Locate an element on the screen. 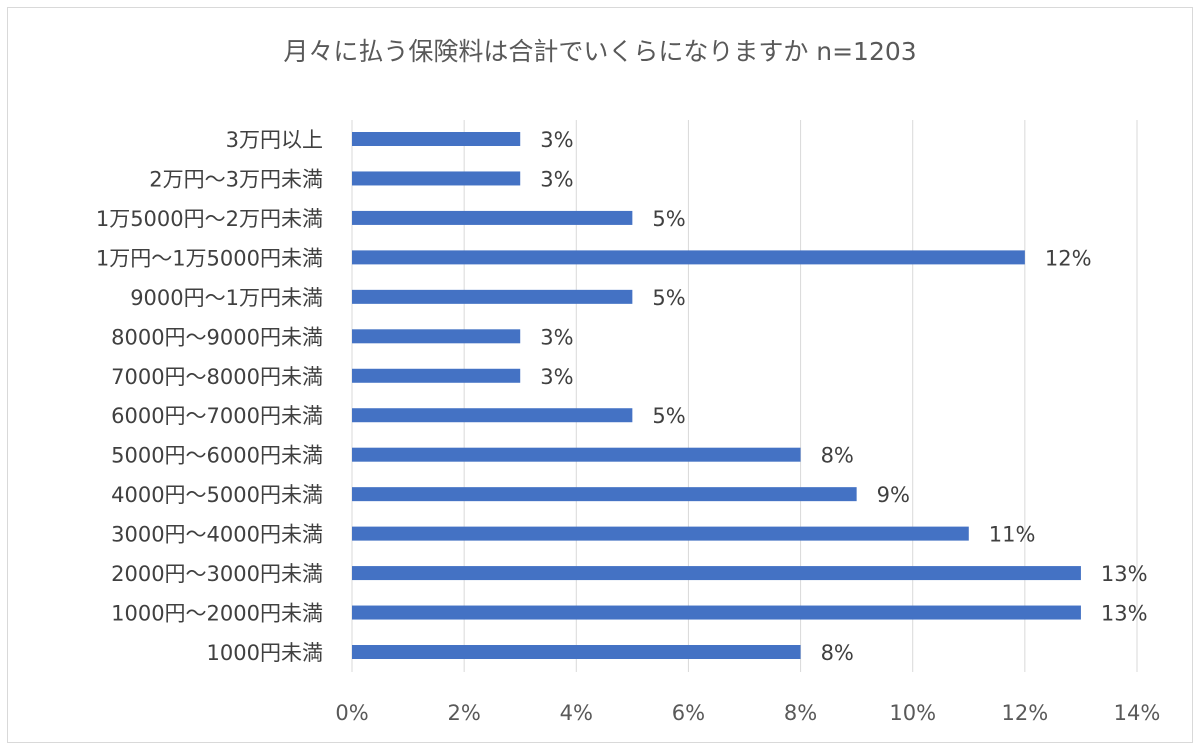 This screenshot has height=750, width=1200. category-label: 7000円～8000円未満 is located at coordinates (217, 377).